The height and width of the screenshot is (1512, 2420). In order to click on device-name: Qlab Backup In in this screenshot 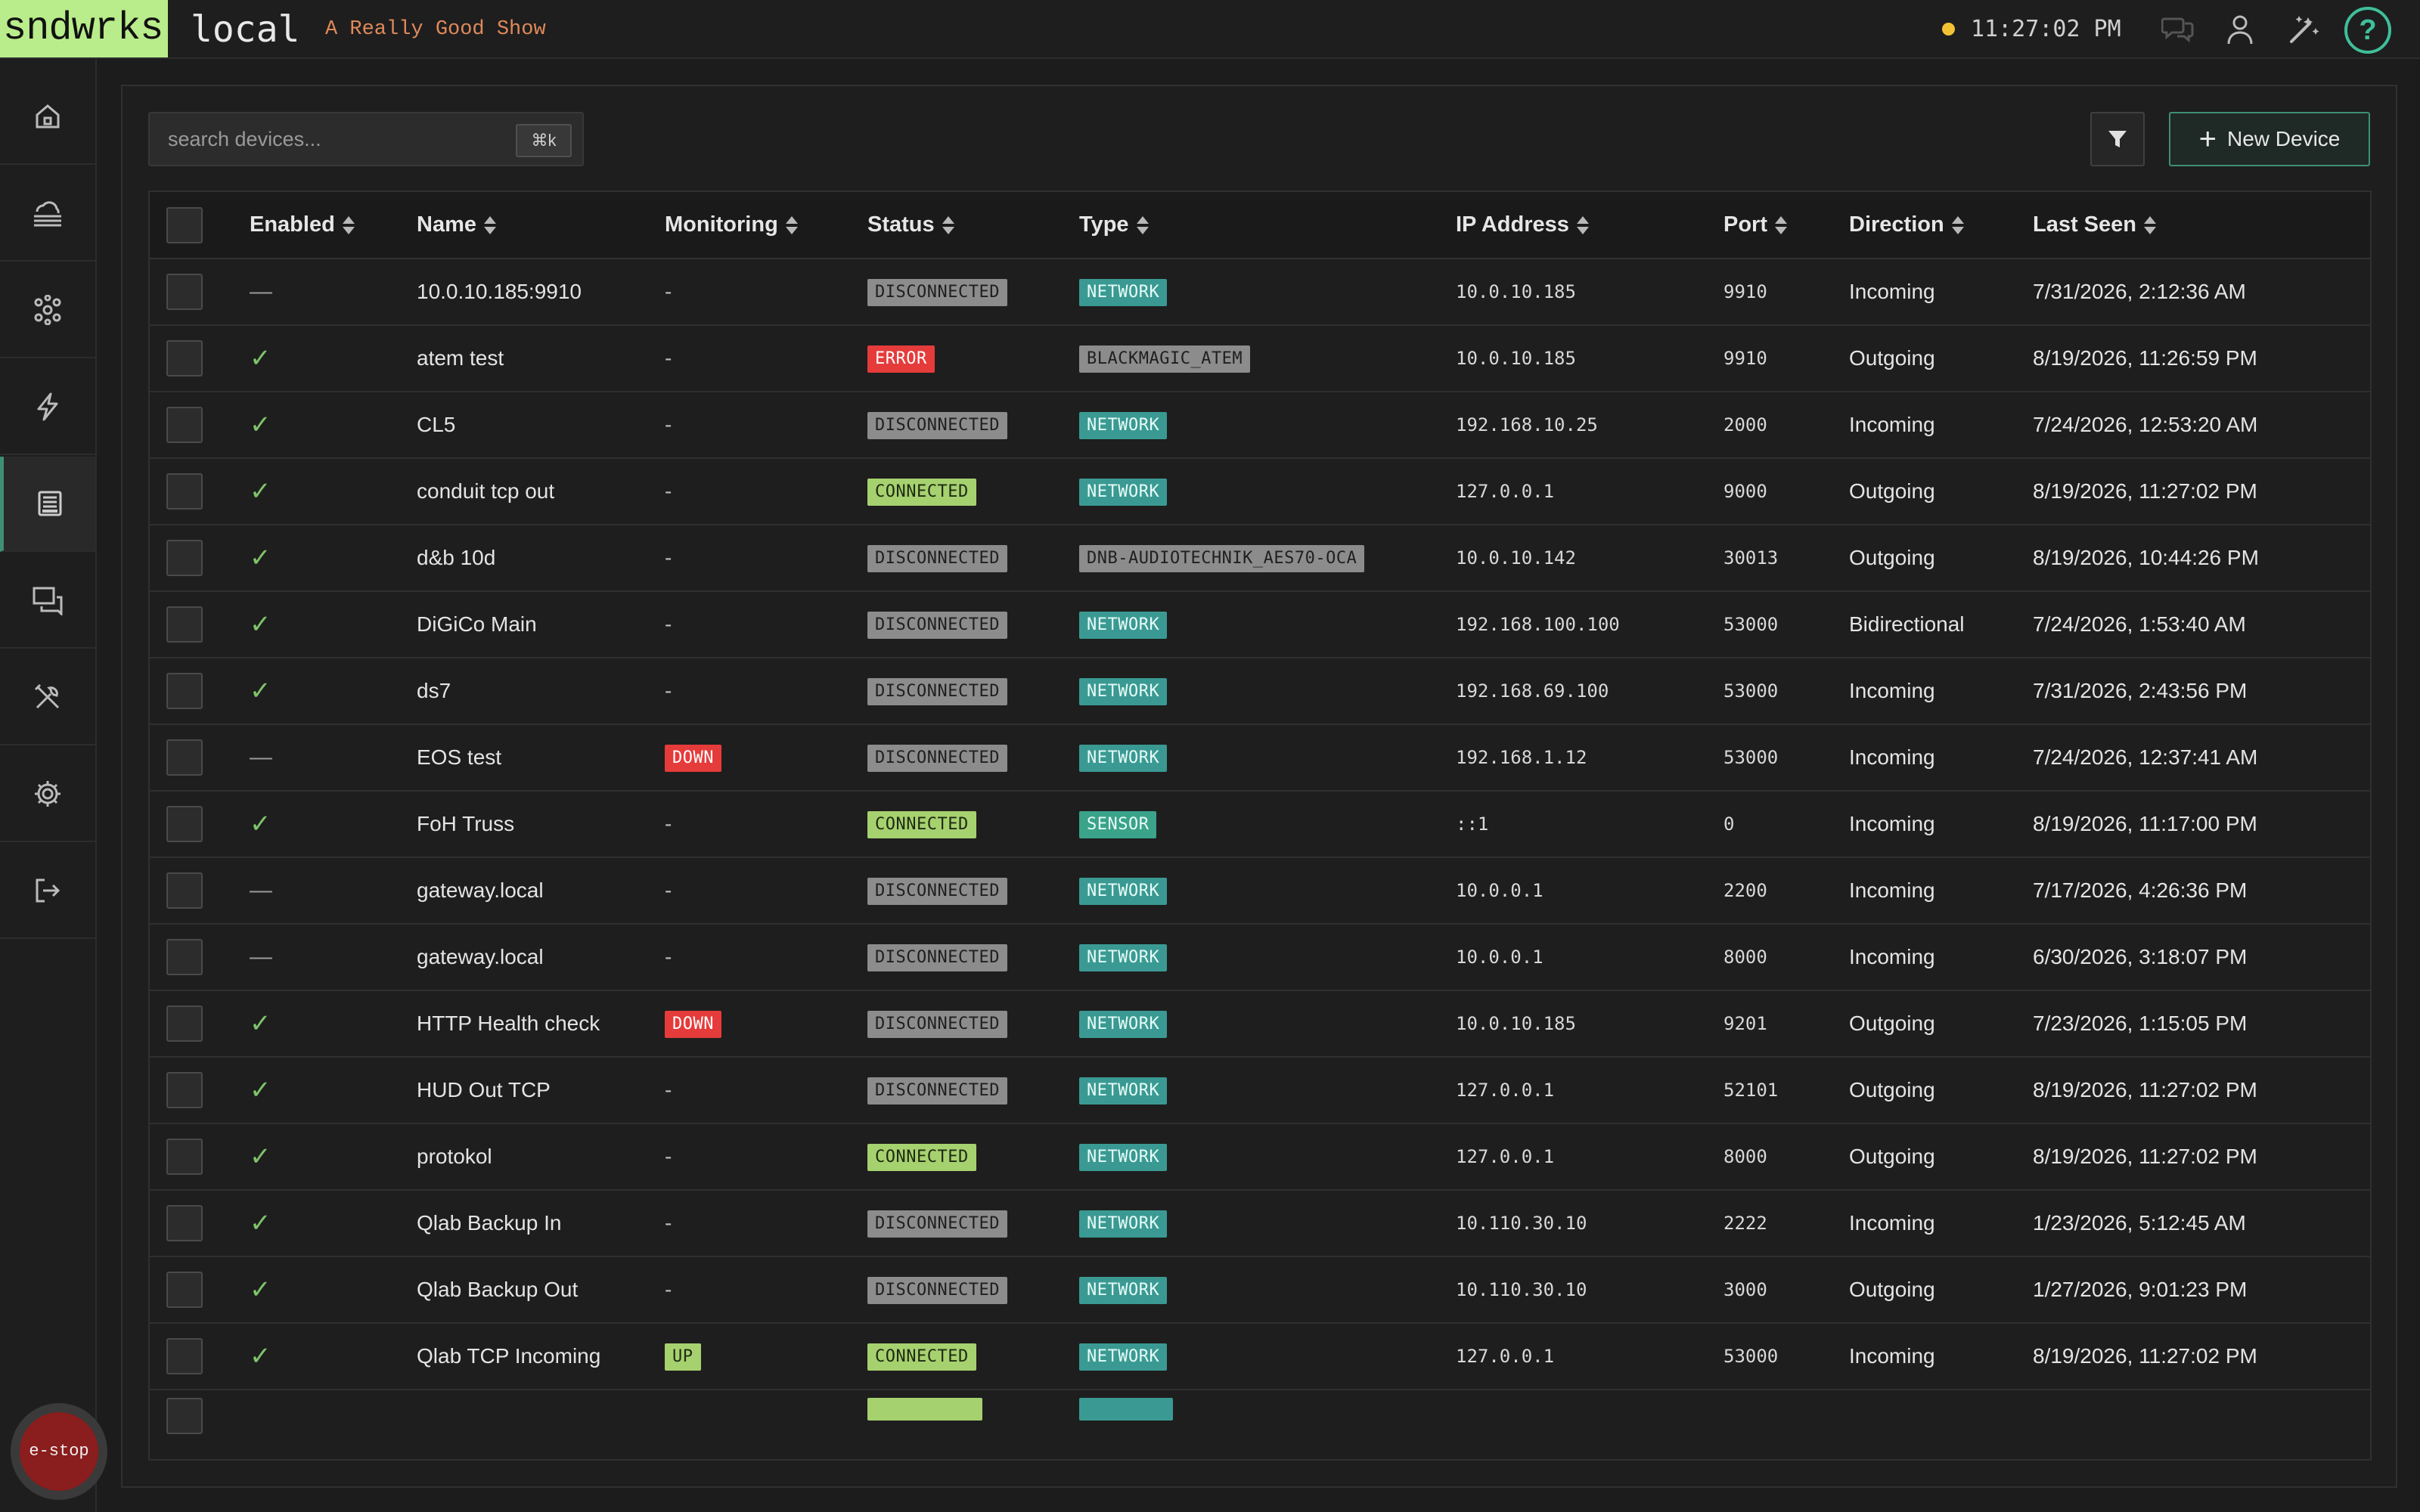, I will do `click(541, 1223)`.